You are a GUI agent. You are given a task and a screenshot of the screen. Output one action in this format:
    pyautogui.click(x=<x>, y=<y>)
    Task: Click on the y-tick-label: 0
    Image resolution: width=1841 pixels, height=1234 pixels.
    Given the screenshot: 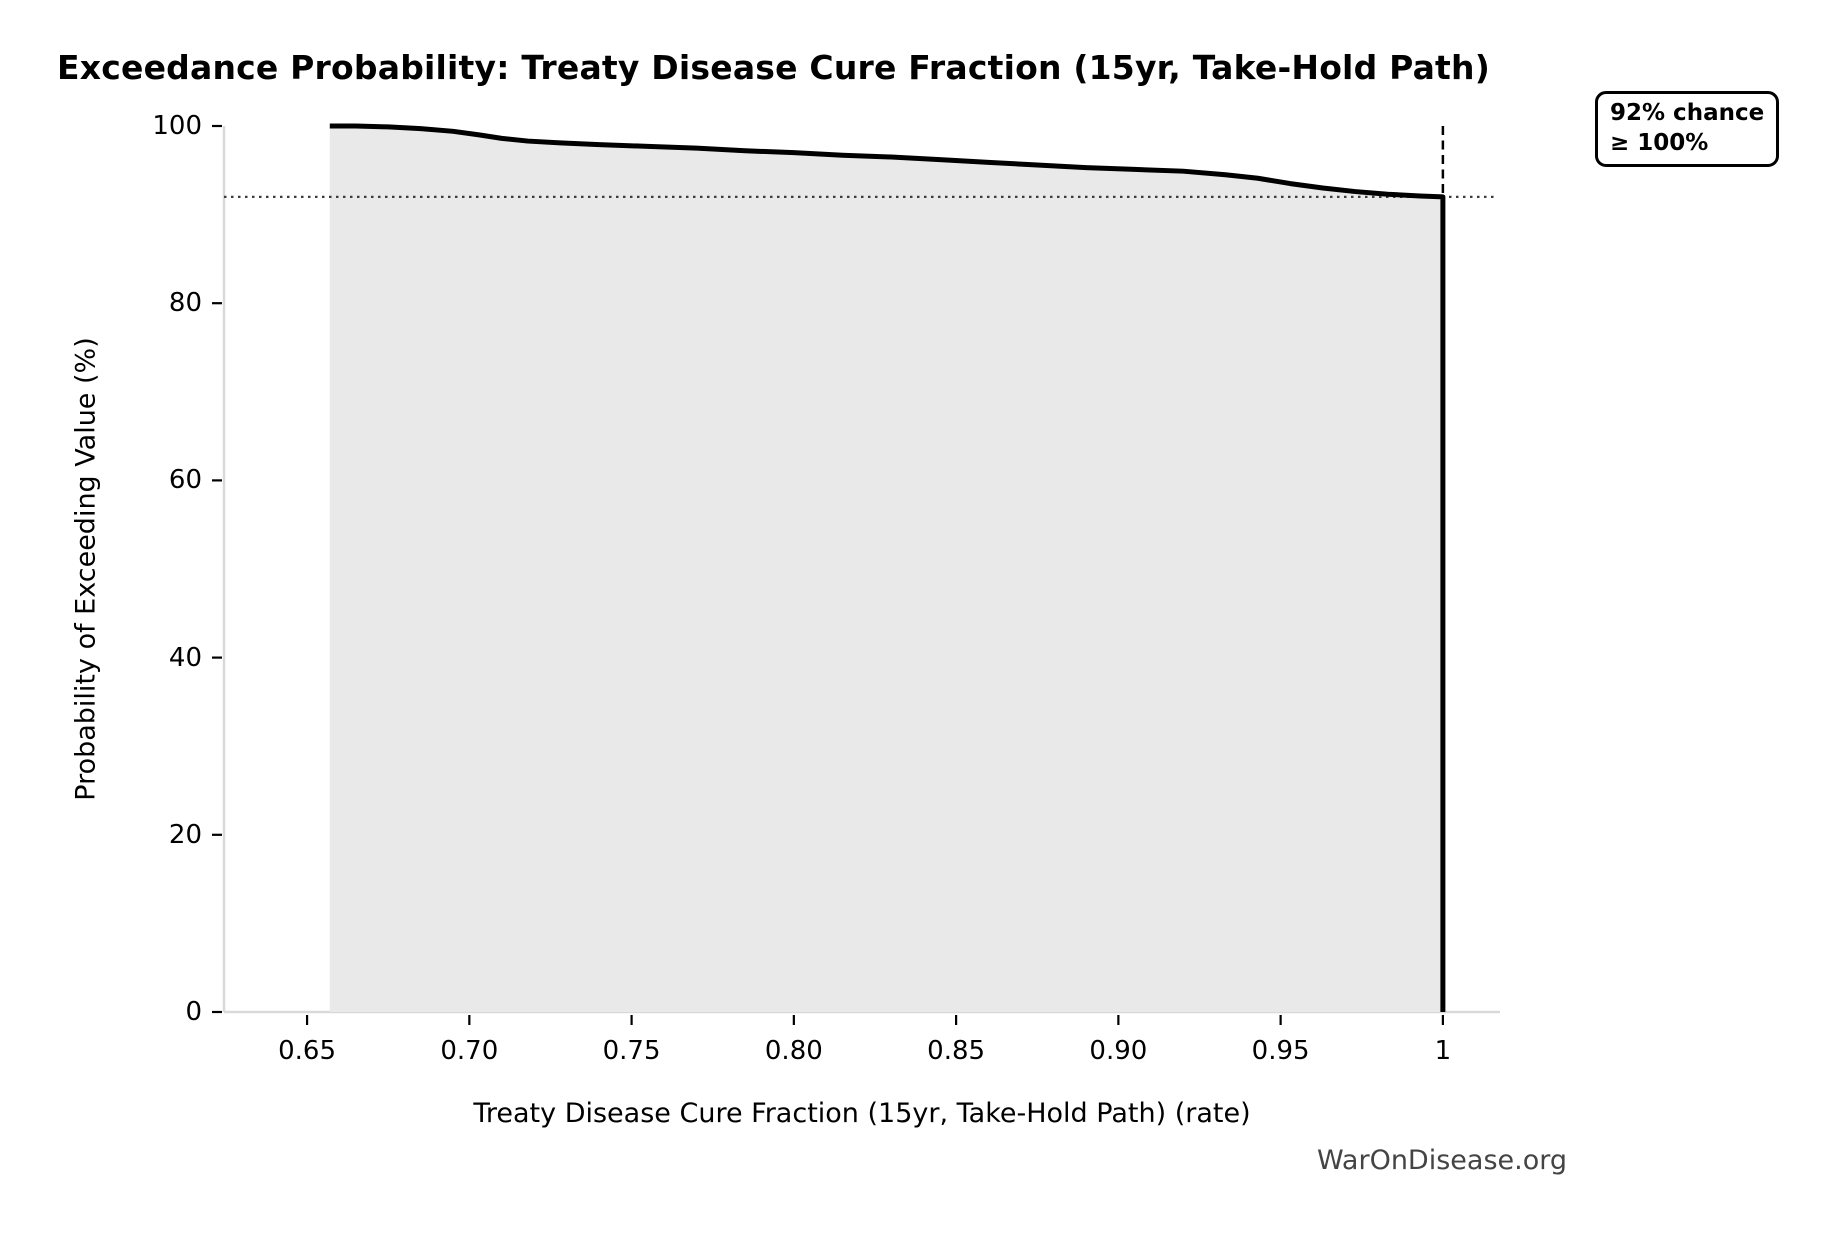 What is the action you would take?
    pyautogui.click(x=193, y=1012)
    